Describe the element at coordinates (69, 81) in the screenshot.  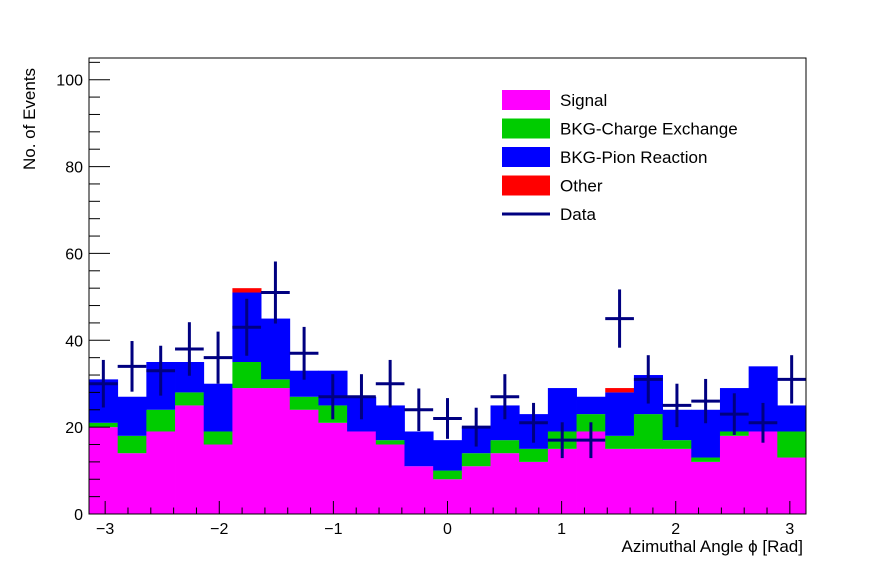
I see `y-tick-label: 100` at that location.